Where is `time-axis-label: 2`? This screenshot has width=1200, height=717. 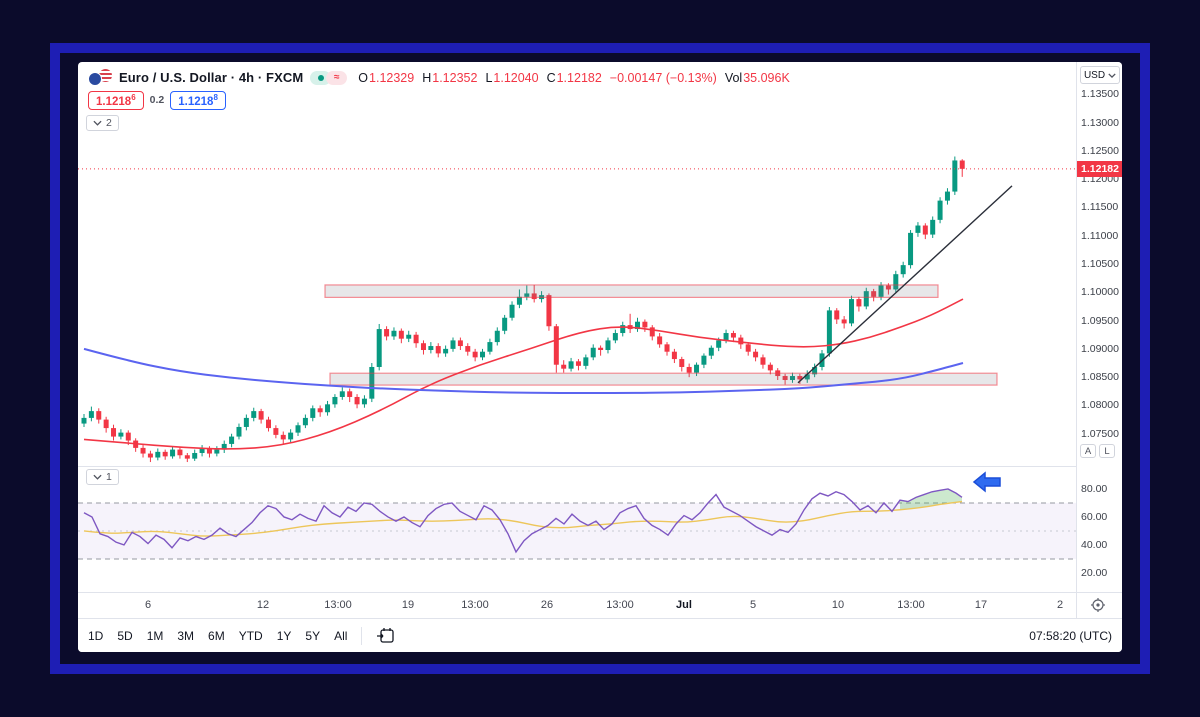
time-axis-label: 2 is located at coordinates (1060, 605).